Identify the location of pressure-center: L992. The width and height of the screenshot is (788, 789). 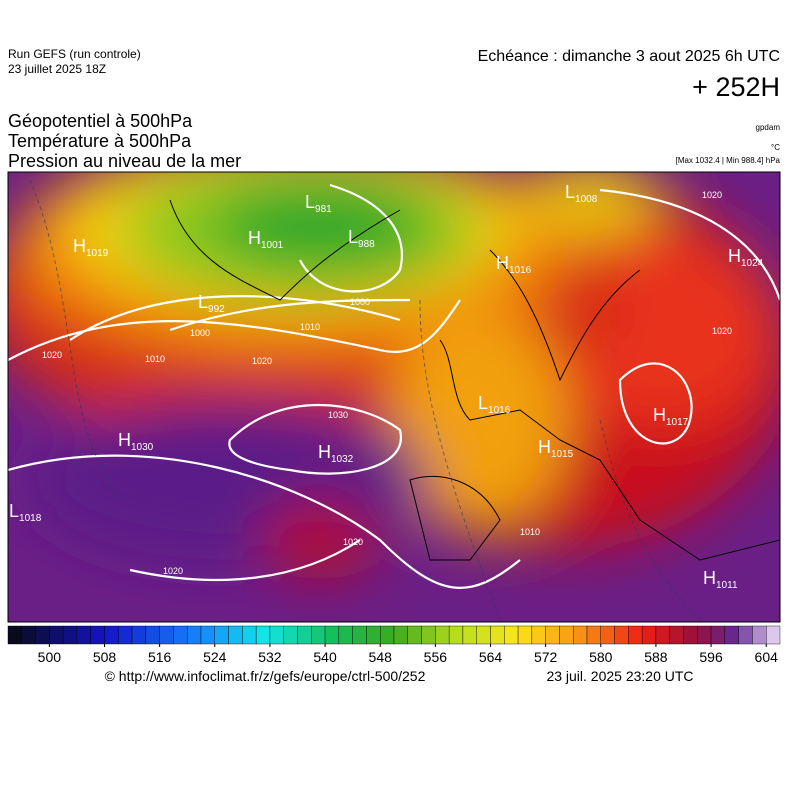
(211, 303).